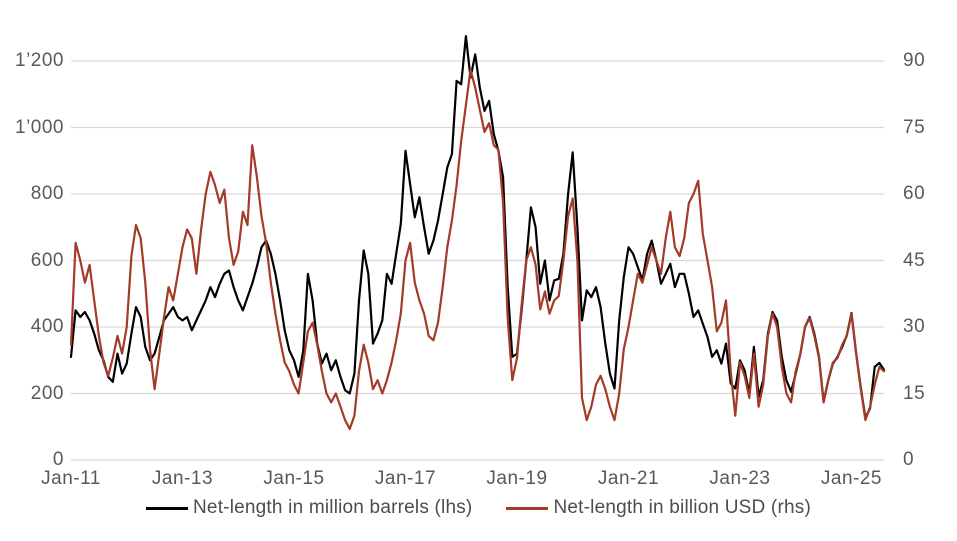 Image resolution: width=957 pixels, height=541 pixels. What do you see at coordinates (914, 127) in the screenshot?
I see `right-axis-tick-label: 75` at bounding box center [914, 127].